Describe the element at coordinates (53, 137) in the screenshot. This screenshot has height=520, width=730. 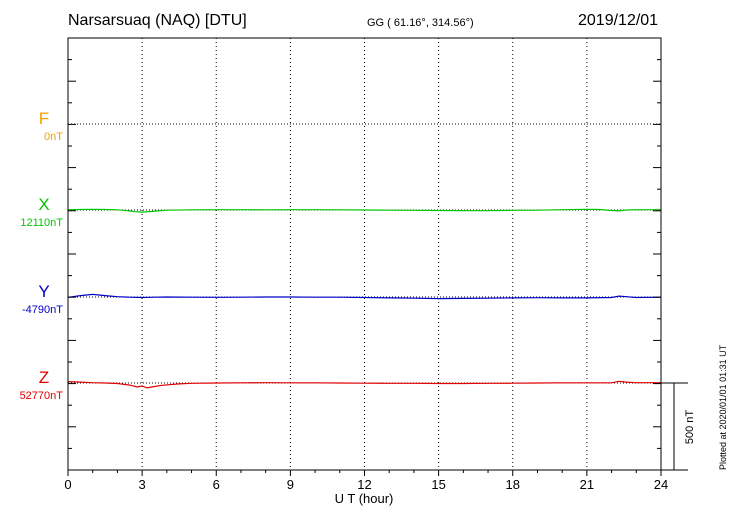
I see `series-baseline-f: 0nT` at that location.